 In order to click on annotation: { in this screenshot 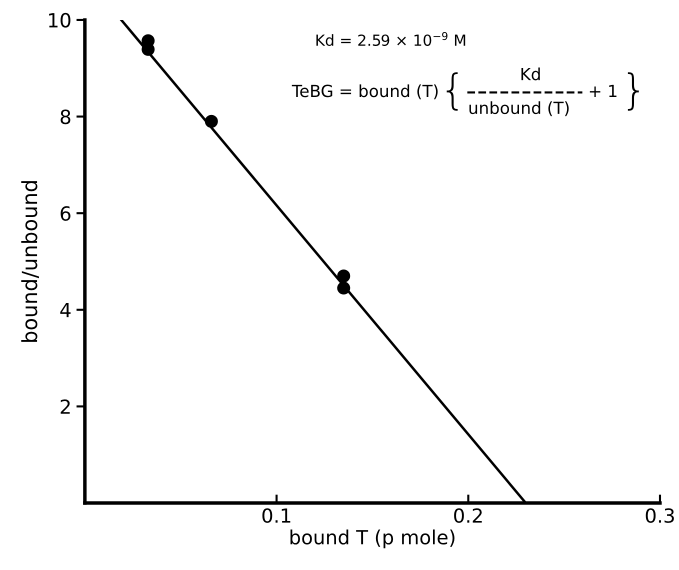, I will do `click(452, 91)`.